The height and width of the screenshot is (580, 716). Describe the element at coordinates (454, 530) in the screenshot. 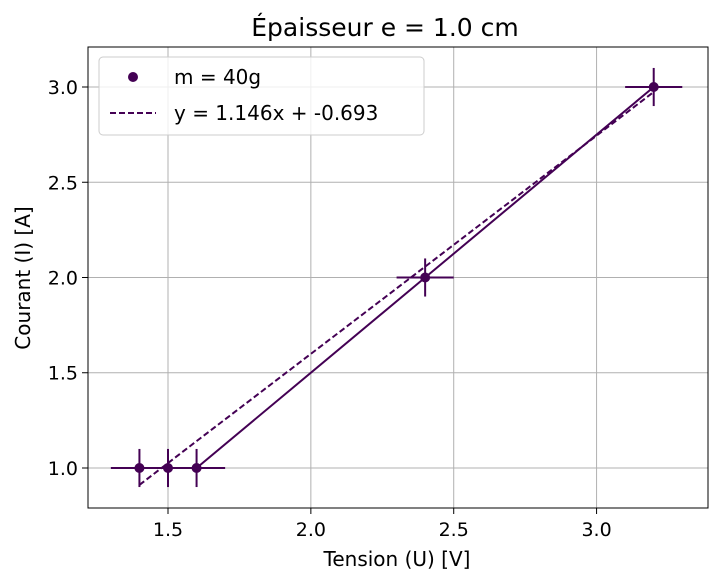

I see `x-tick-label: 2.5` at that location.